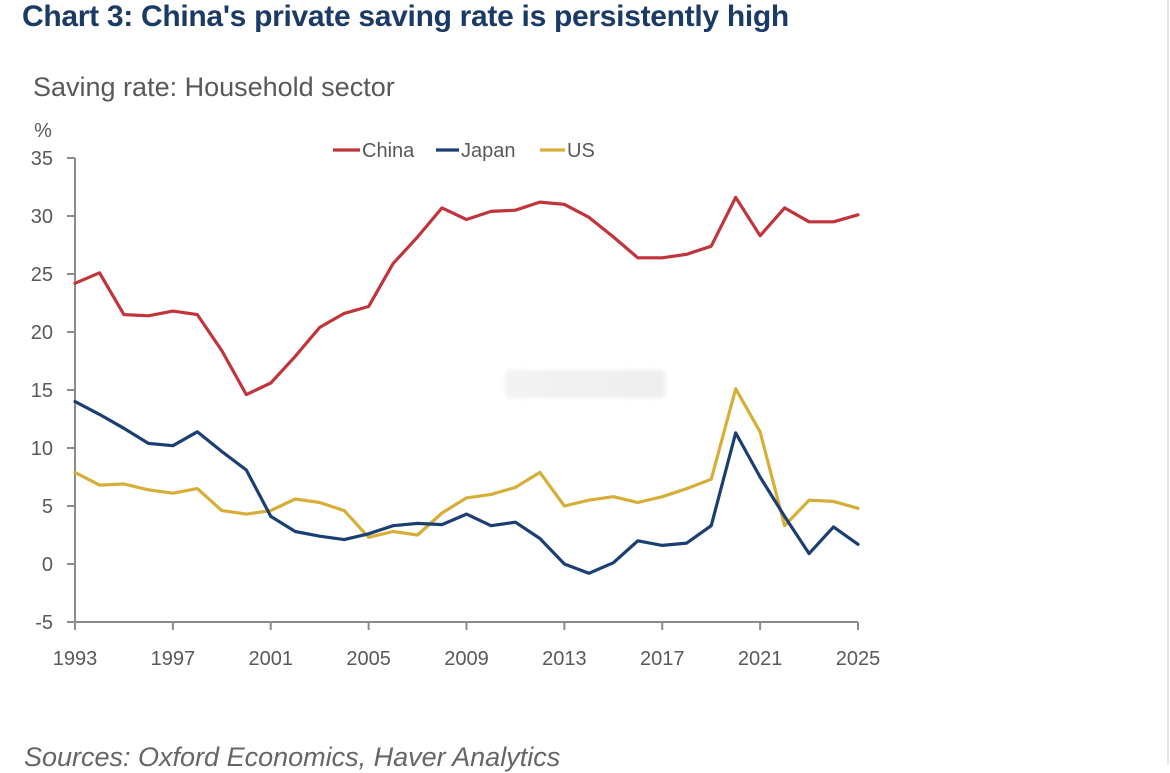 The height and width of the screenshot is (773, 1170). I want to click on x-axis: 1993 1997 2001 2005 2009 2013 2017 2021 2025, so click(467, 645).